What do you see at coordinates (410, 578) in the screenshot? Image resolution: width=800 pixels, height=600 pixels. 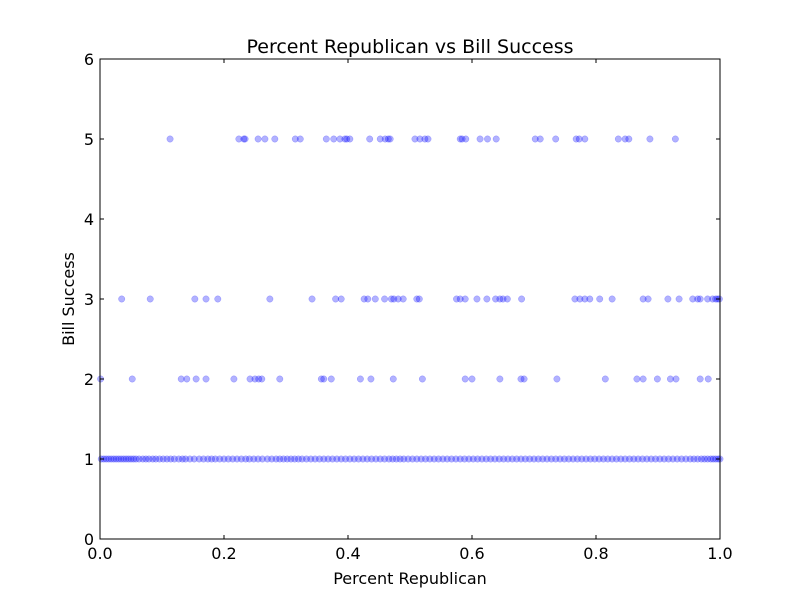 I see `x-axis-title: Percent Republican` at bounding box center [410, 578].